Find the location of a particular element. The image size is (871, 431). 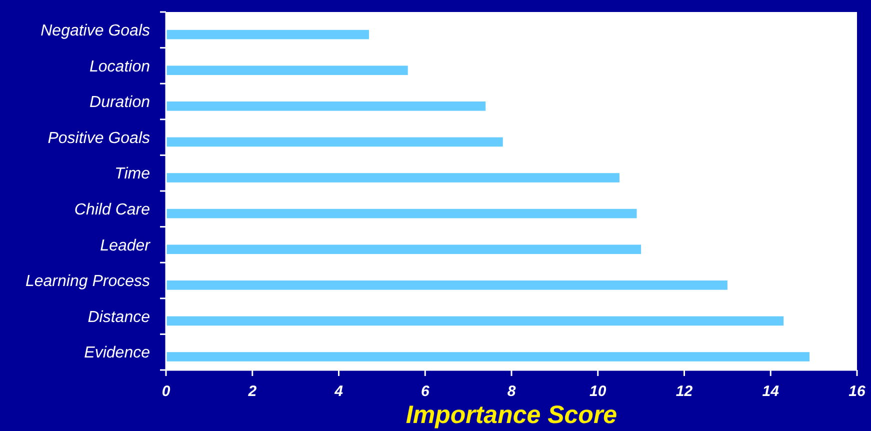

y-tick-label: Time is located at coordinates (132, 174).